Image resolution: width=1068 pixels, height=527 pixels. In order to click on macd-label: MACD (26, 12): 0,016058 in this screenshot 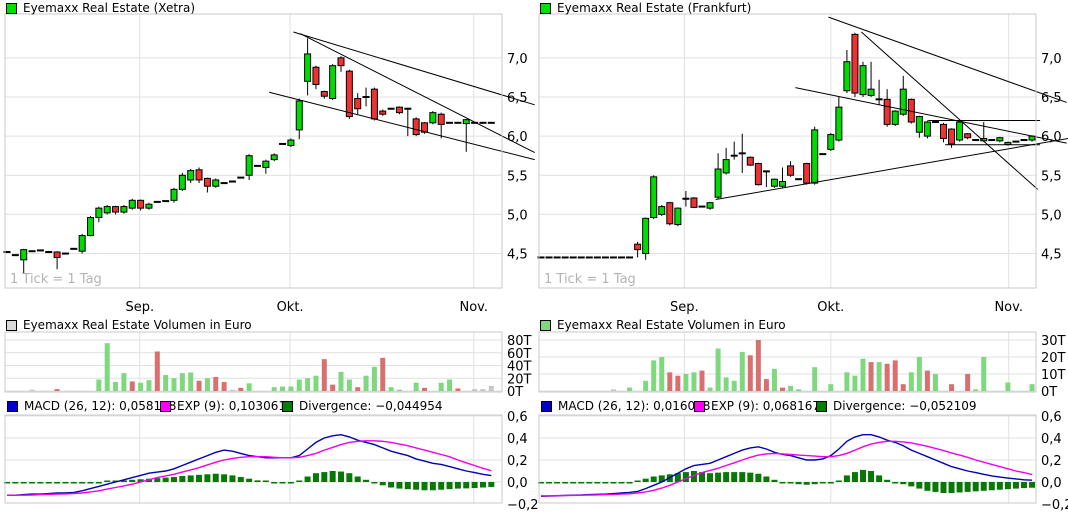, I will do `click(634, 406)`.